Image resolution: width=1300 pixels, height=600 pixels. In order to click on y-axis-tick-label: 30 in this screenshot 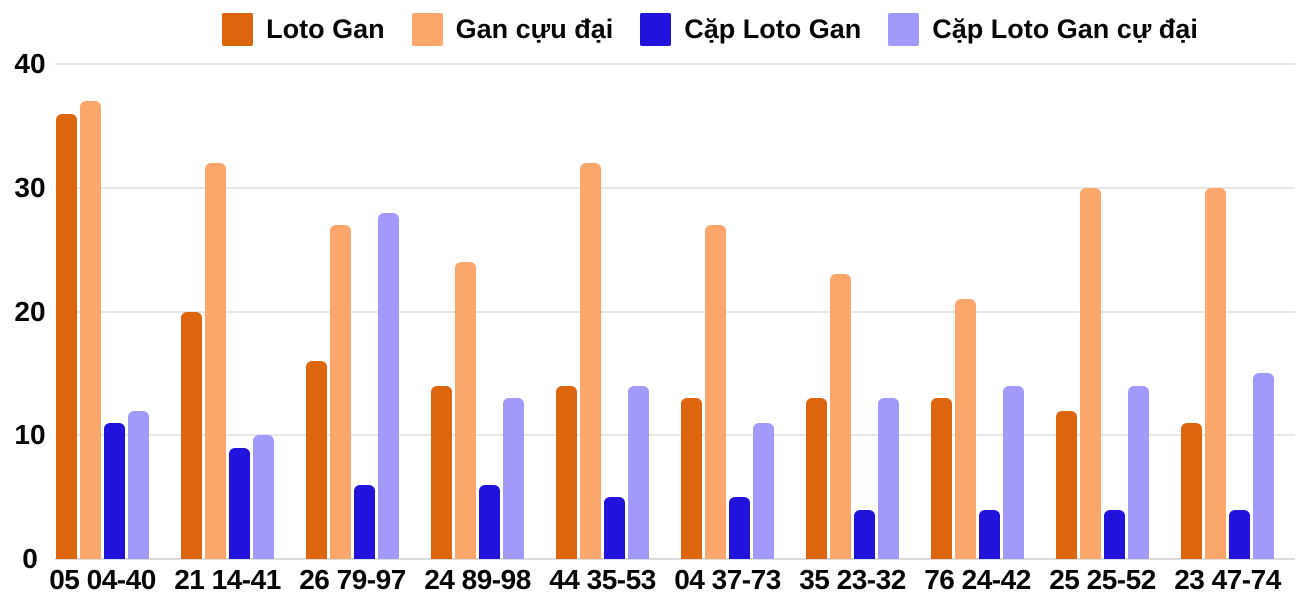, I will do `click(30, 187)`.